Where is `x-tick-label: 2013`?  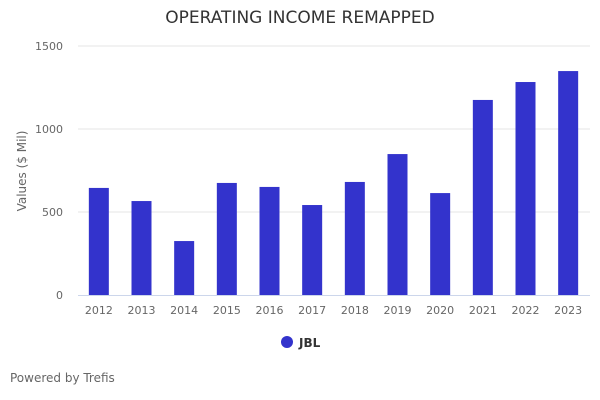 x-tick-label: 2013 is located at coordinates (142, 310).